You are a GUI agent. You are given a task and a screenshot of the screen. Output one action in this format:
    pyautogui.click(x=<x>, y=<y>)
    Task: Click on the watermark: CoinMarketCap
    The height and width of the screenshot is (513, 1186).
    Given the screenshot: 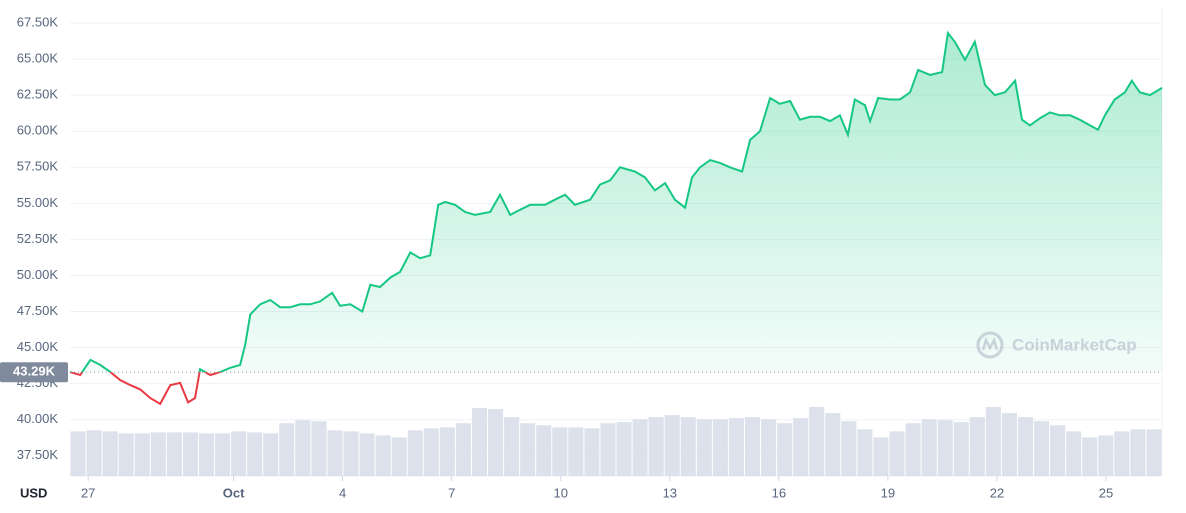 What is the action you would take?
    pyautogui.click(x=1056, y=345)
    